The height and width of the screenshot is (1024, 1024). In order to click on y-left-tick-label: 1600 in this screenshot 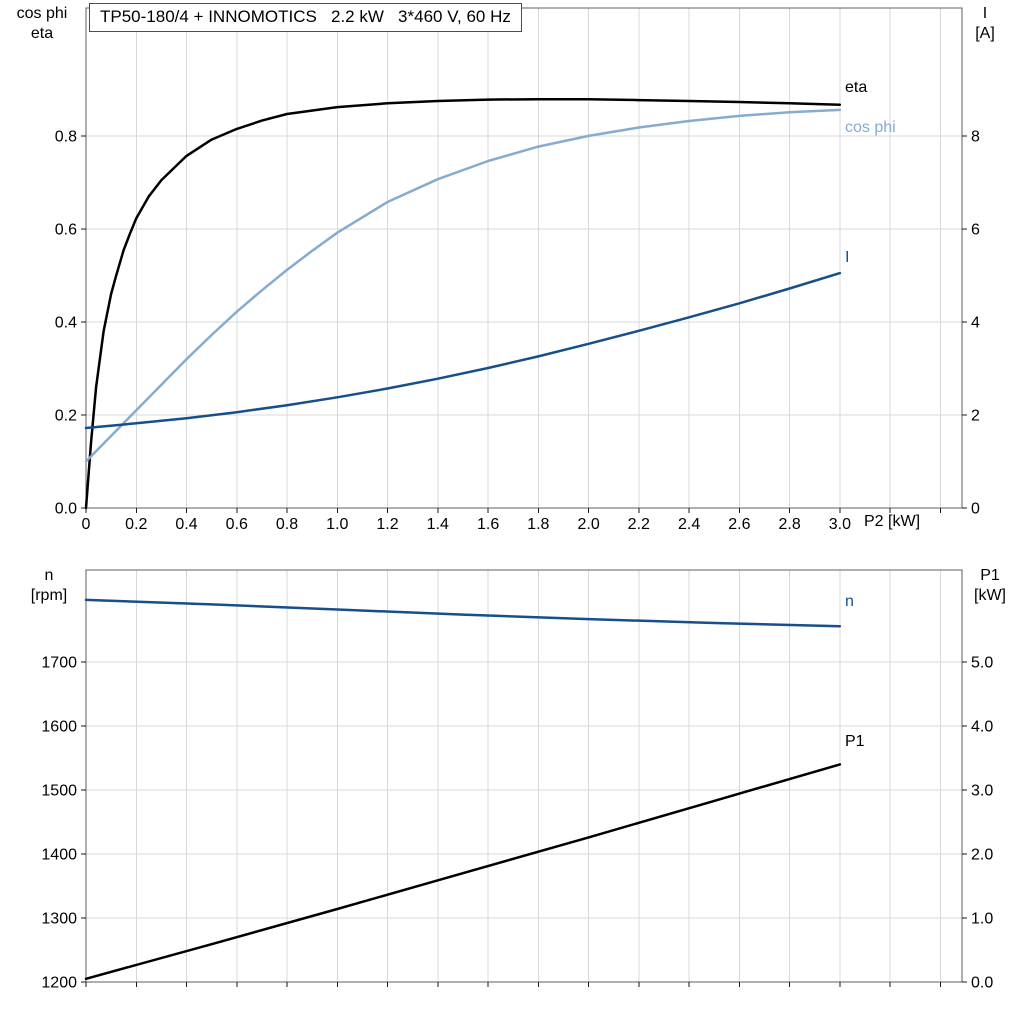, I will do `click(59, 727)`.